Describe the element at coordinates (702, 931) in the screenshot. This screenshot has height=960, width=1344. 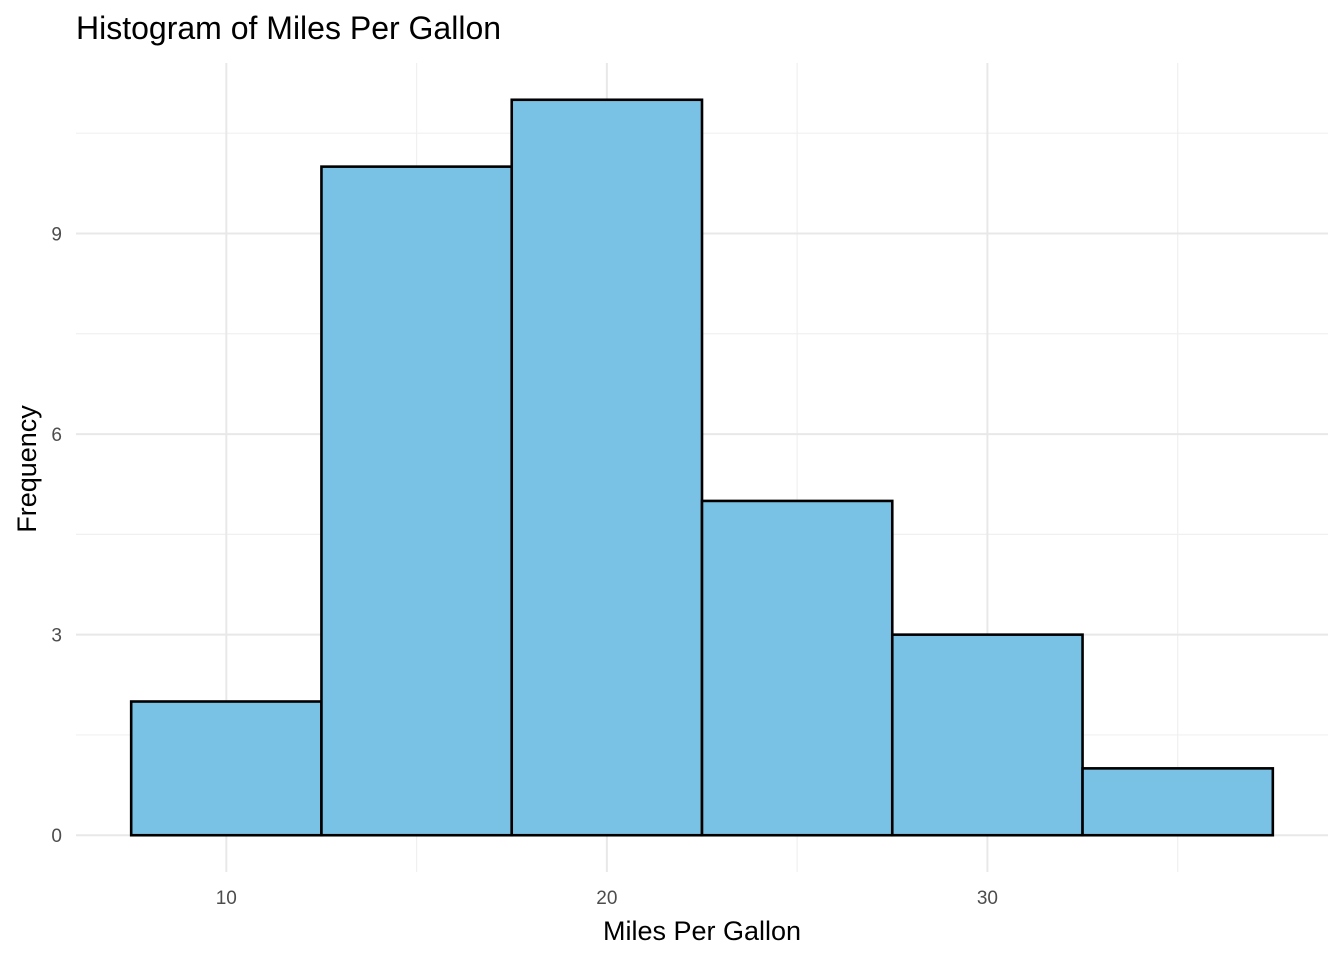
I see `x-axis-title: Miles Per Gallon` at that location.